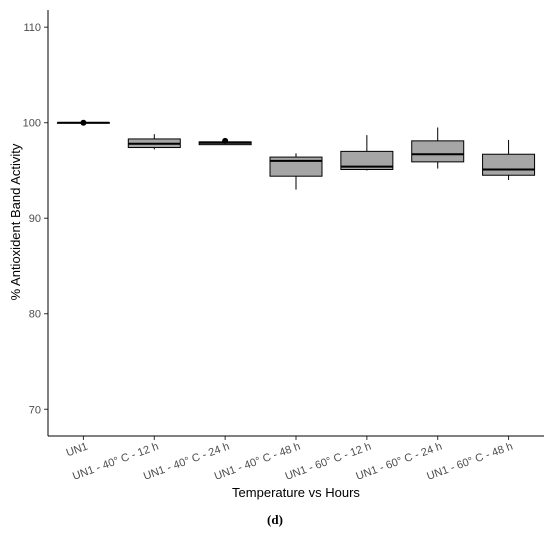 The height and width of the screenshot is (533, 550). I want to click on y-axis-ticks: 70 80 90 100 110, so click(35, 219).